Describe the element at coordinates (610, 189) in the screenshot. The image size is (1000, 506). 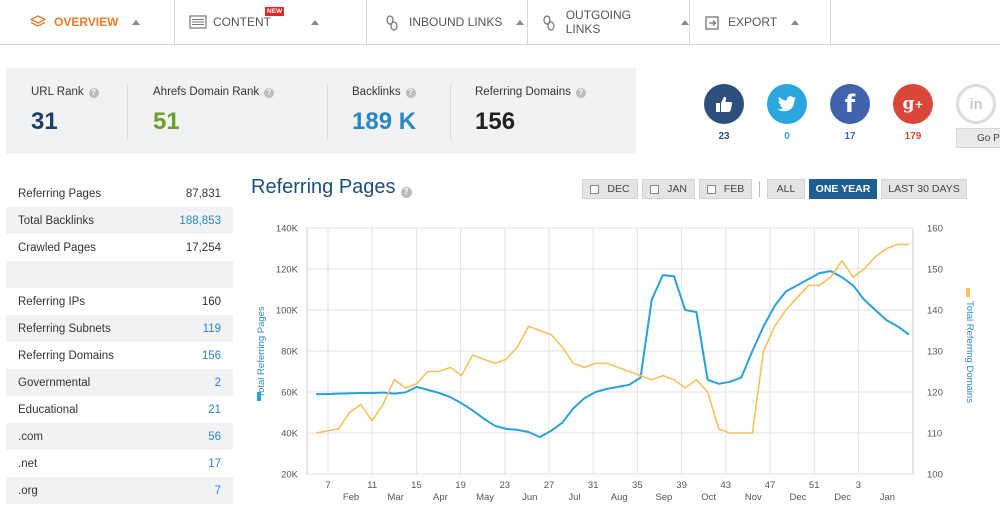
I see `filter-dec: DEC` at that location.